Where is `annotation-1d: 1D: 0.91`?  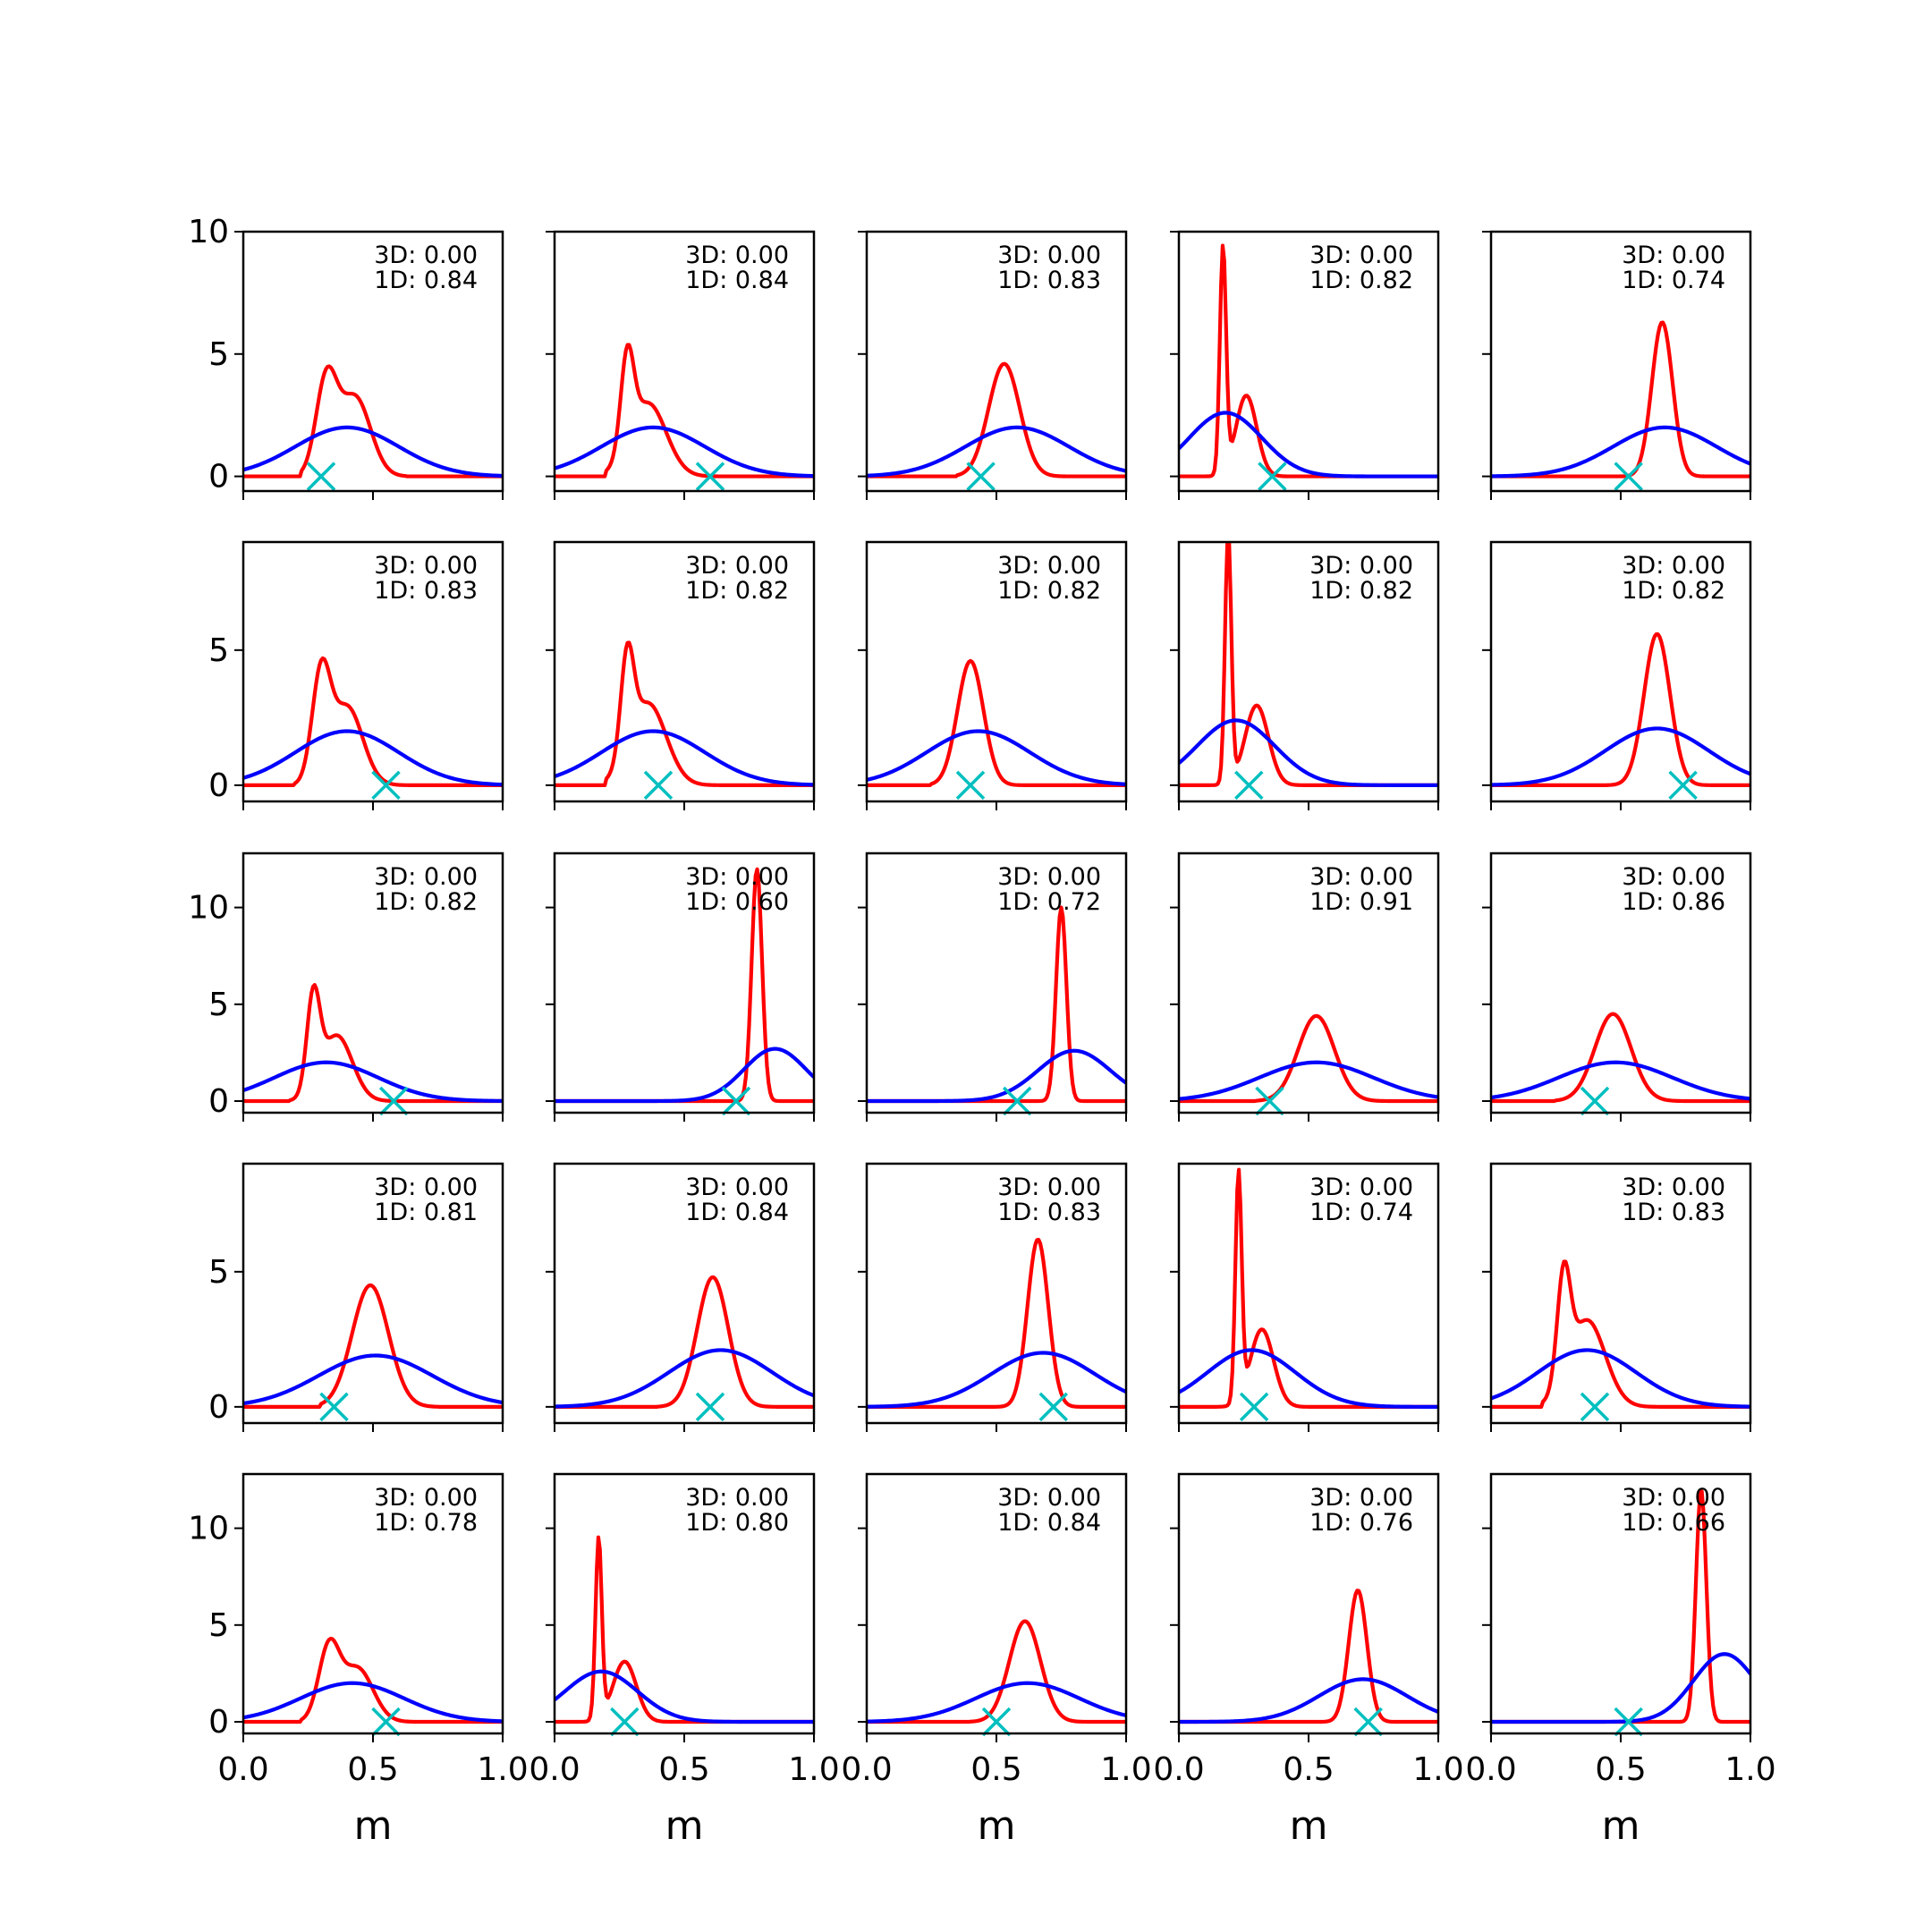
annotation-1d: 1D: 0.91 is located at coordinates (1361, 902).